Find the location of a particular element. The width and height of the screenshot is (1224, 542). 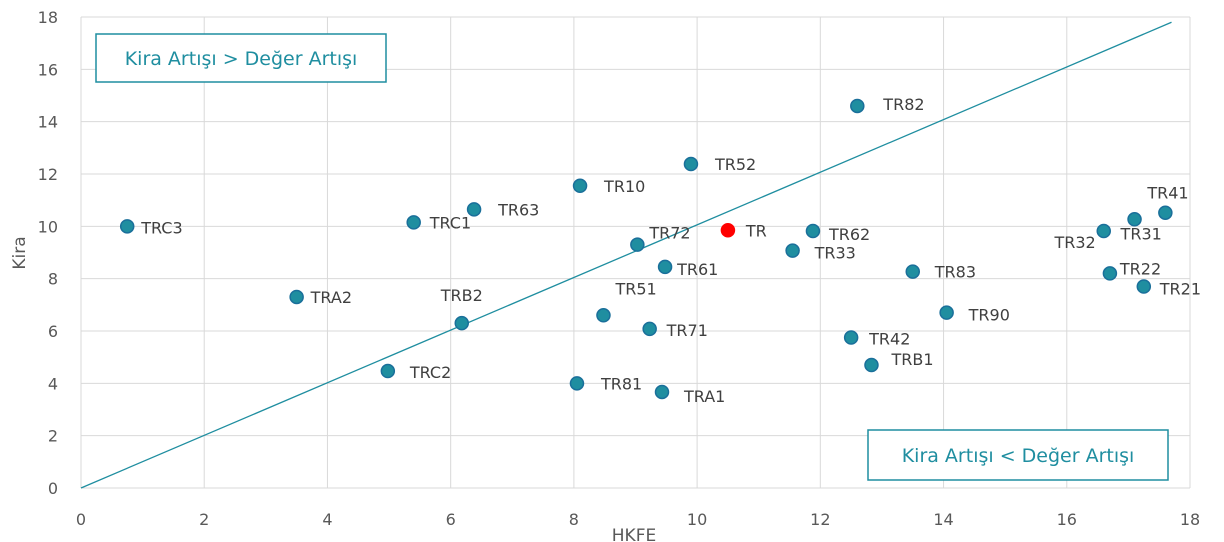

point-label: TR31 is located at coordinates (1141, 233).